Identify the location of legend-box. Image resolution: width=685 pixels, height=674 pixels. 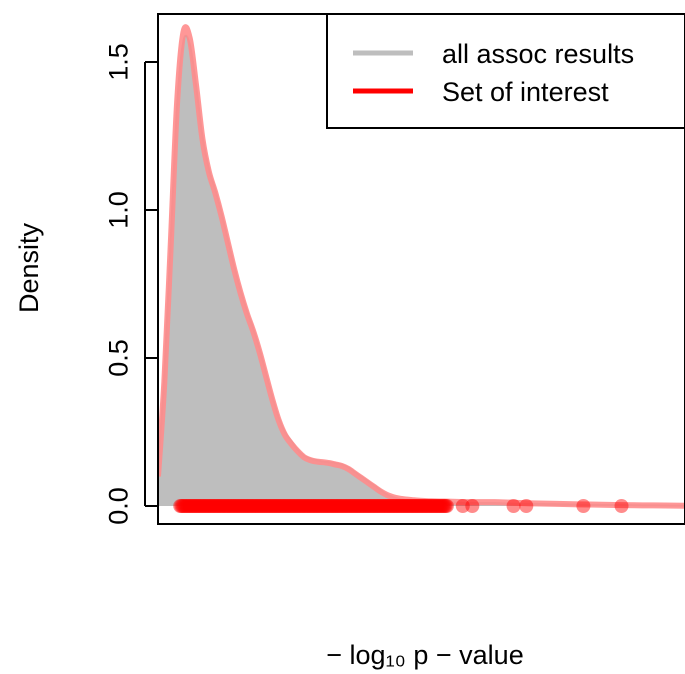
(505, 71).